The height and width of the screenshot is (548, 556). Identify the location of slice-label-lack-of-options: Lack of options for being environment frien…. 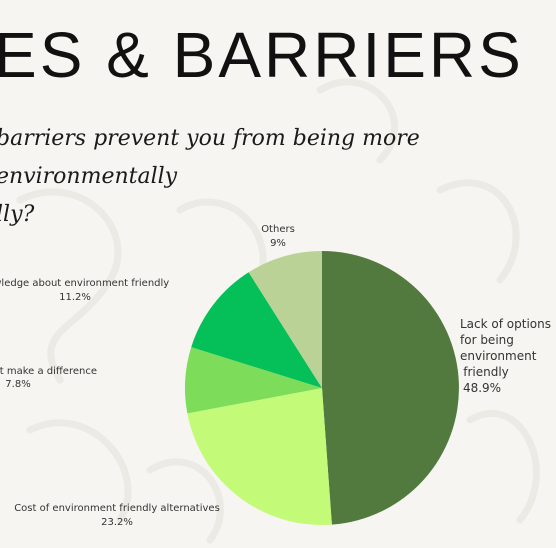
(505, 356).